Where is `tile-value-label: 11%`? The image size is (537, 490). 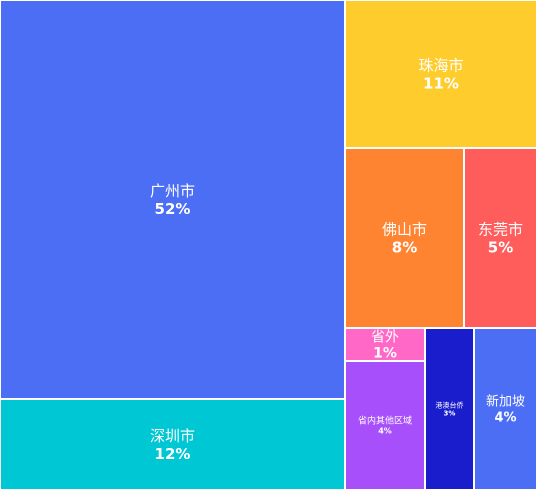
tile-value-label: 11% is located at coordinates (441, 83).